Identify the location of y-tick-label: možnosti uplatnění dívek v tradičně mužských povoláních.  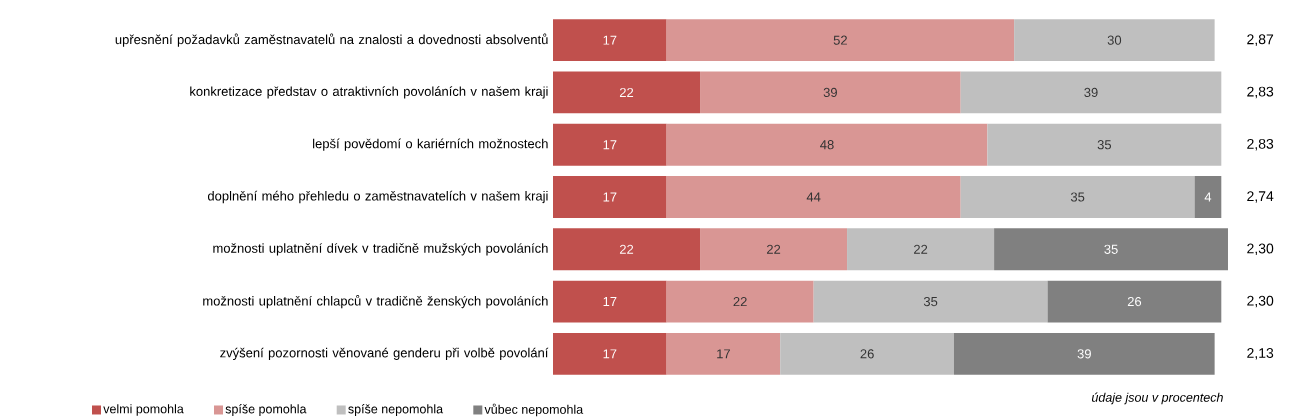
(380, 249).